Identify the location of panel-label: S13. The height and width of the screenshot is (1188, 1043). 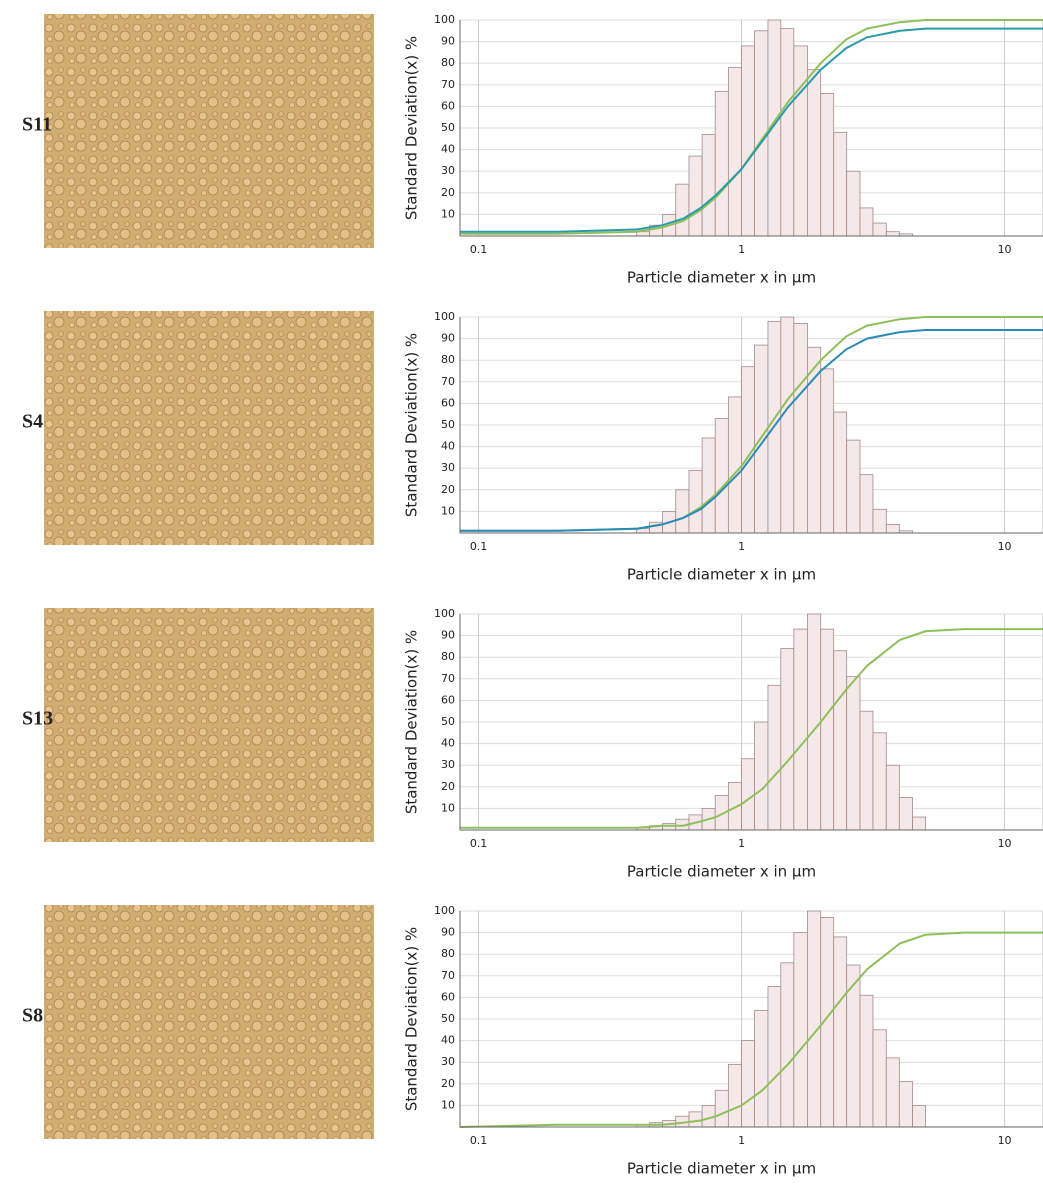
(37, 719).